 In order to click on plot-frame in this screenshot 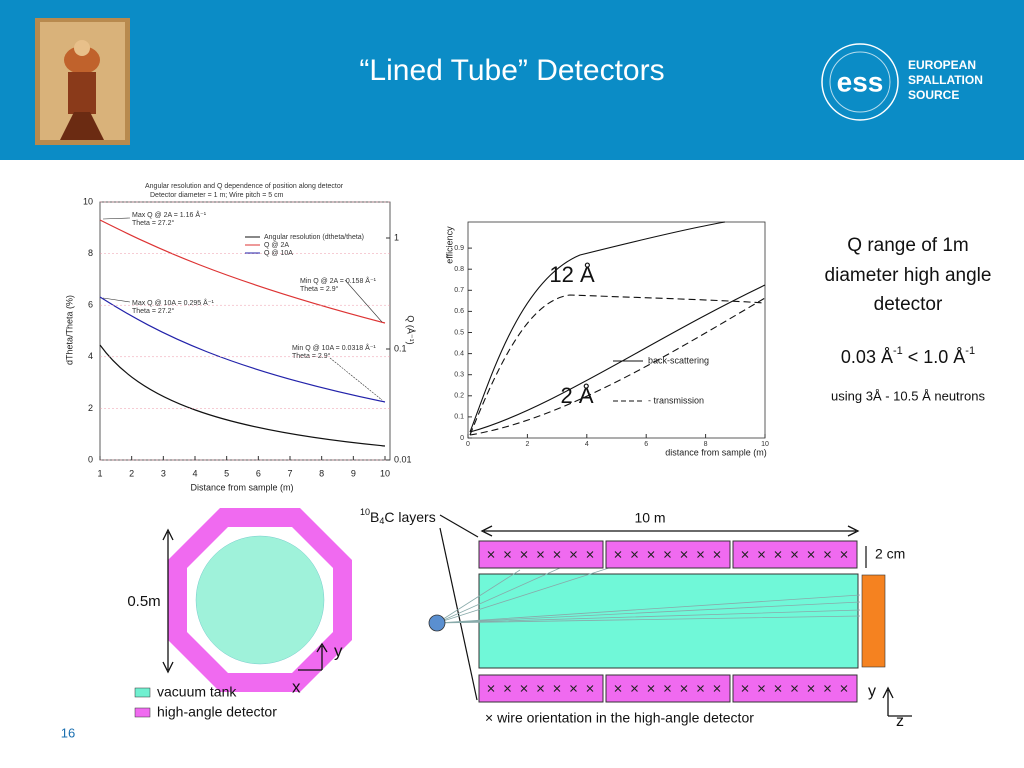, I will do `click(616, 330)`.